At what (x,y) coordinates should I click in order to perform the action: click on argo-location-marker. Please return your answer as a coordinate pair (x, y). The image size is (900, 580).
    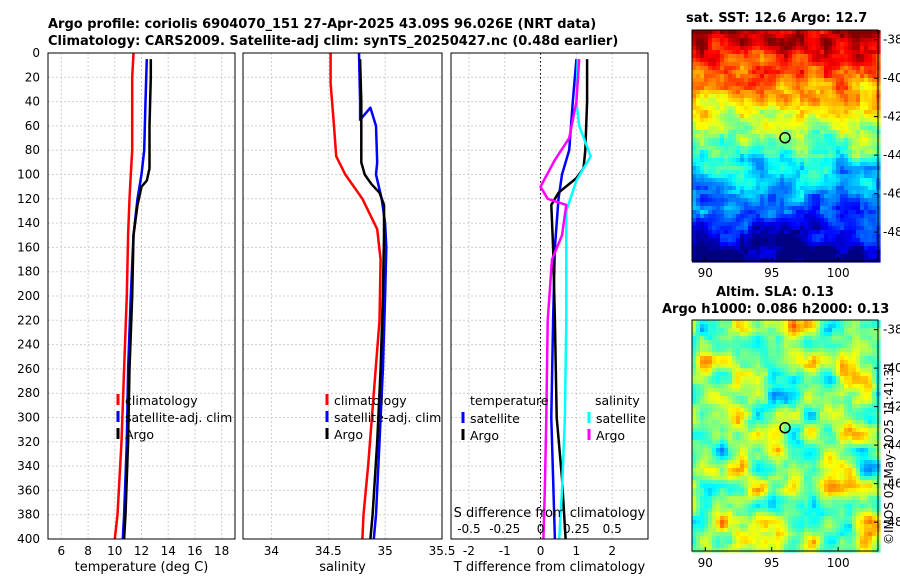
    Looking at the image, I should click on (785, 138).